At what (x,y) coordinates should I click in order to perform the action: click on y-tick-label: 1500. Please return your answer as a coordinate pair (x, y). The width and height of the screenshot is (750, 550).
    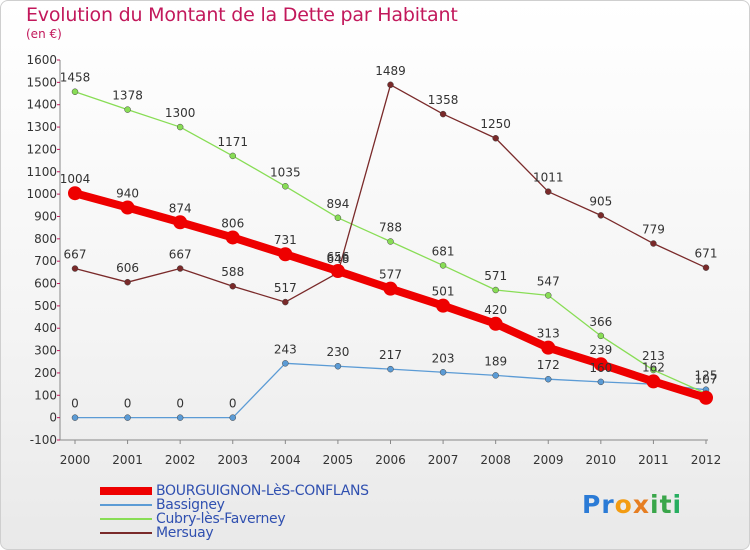
    Looking at the image, I should click on (41, 82).